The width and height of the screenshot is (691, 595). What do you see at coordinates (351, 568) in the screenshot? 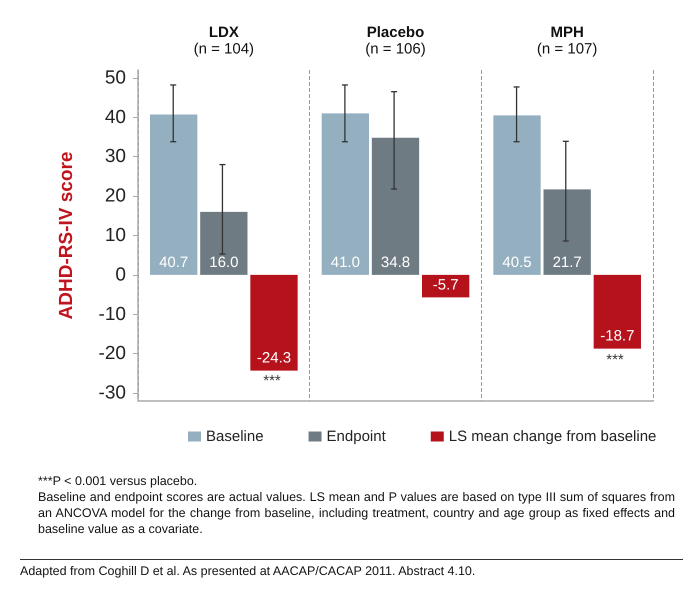
I see `text: Adapted from Coghill D et al. As presented at AACAP/CACAP 2011. Abstract 4.10.` at bounding box center [351, 568].